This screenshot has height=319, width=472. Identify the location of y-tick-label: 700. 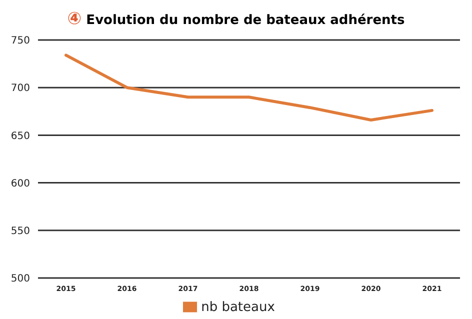
(20, 88).